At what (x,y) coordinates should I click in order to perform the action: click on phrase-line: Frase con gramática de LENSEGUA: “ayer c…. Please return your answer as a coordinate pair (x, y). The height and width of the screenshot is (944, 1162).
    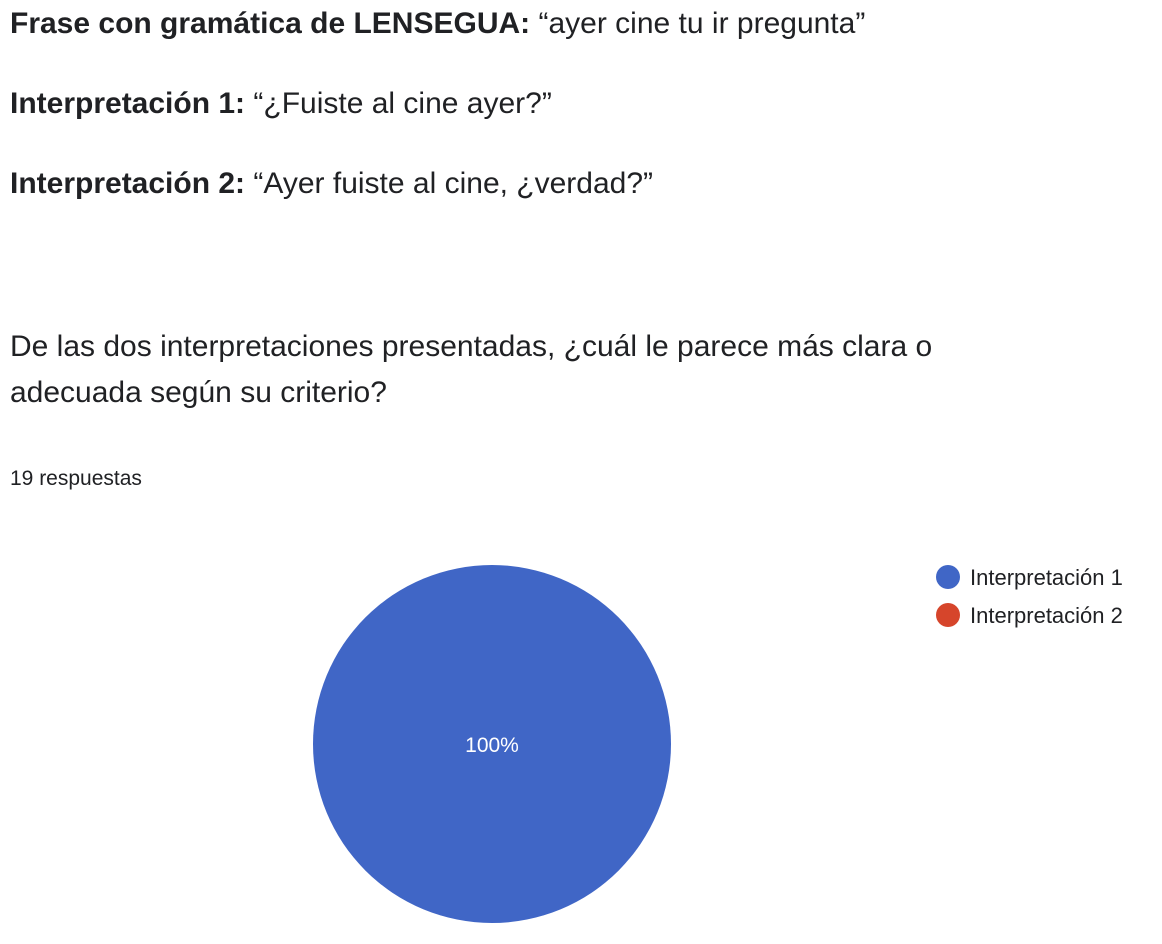
    Looking at the image, I should click on (437, 24).